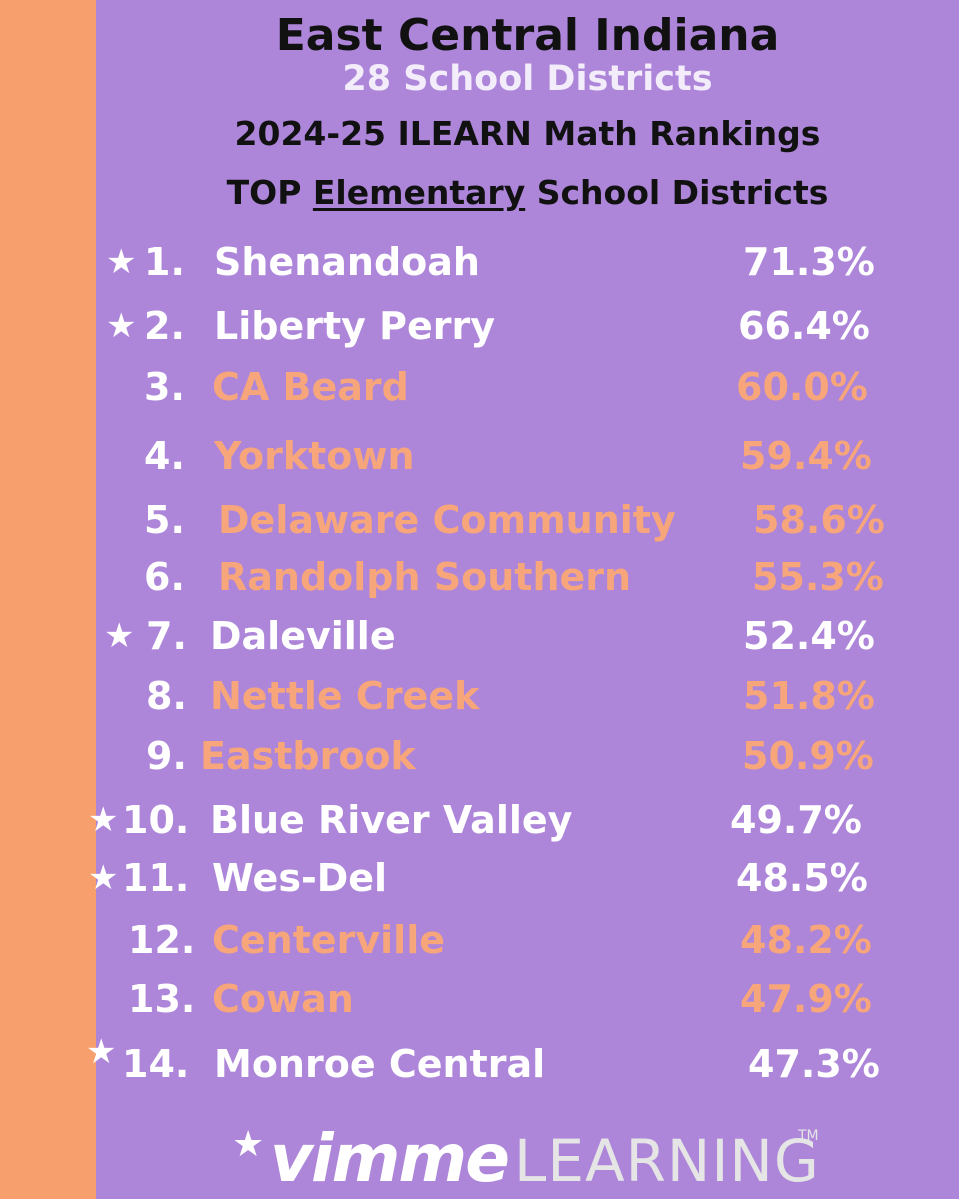 The height and width of the screenshot is (1199, 959). Describe the element at coordinates (806, 999) in the screenshot. I see `district-percent: 47.9%` at that location.